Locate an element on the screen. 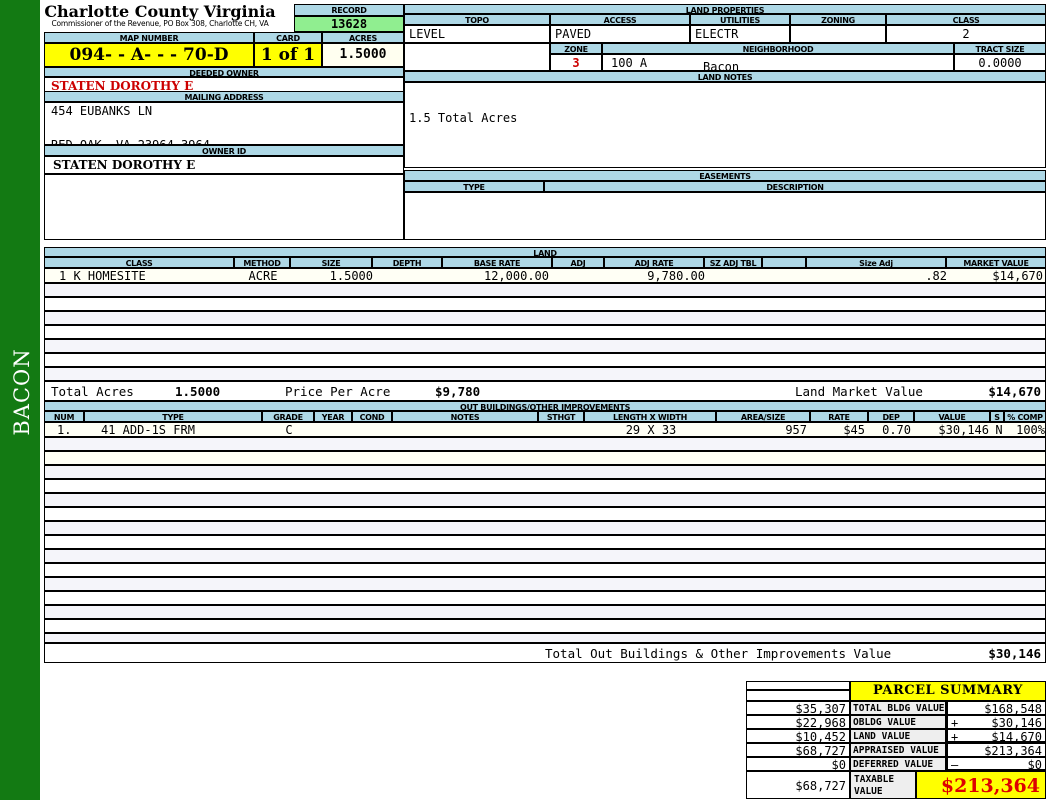 This screenshot has width=1050, height=800. ps-row-value-wrap-2: + $14,670 is located at coordinates (996, 736).